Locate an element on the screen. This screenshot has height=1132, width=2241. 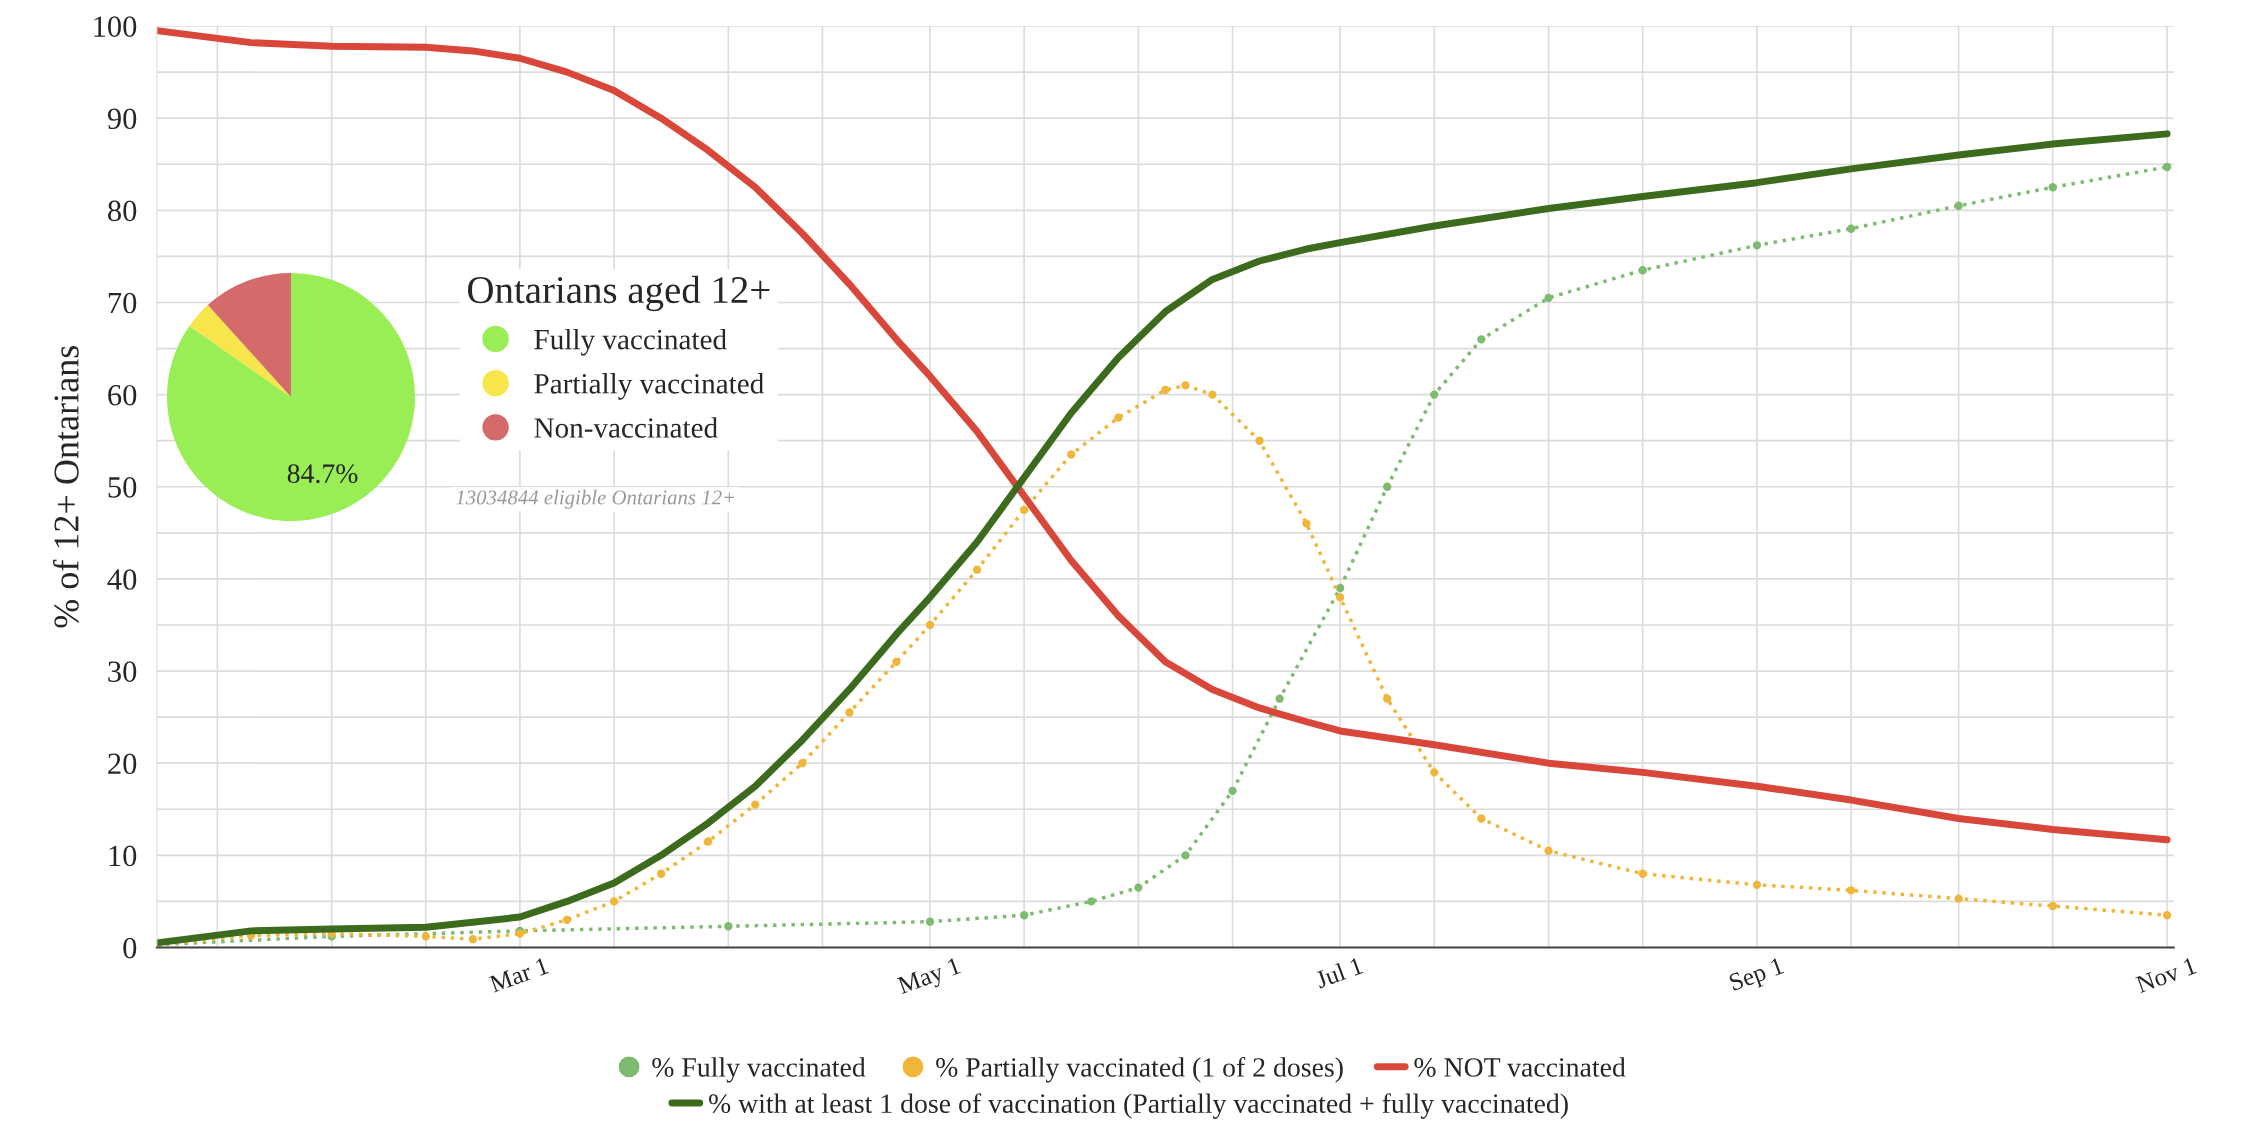
annotation: 13034844 eligible Ontarians 12+ is located at coordinates (595, 499).